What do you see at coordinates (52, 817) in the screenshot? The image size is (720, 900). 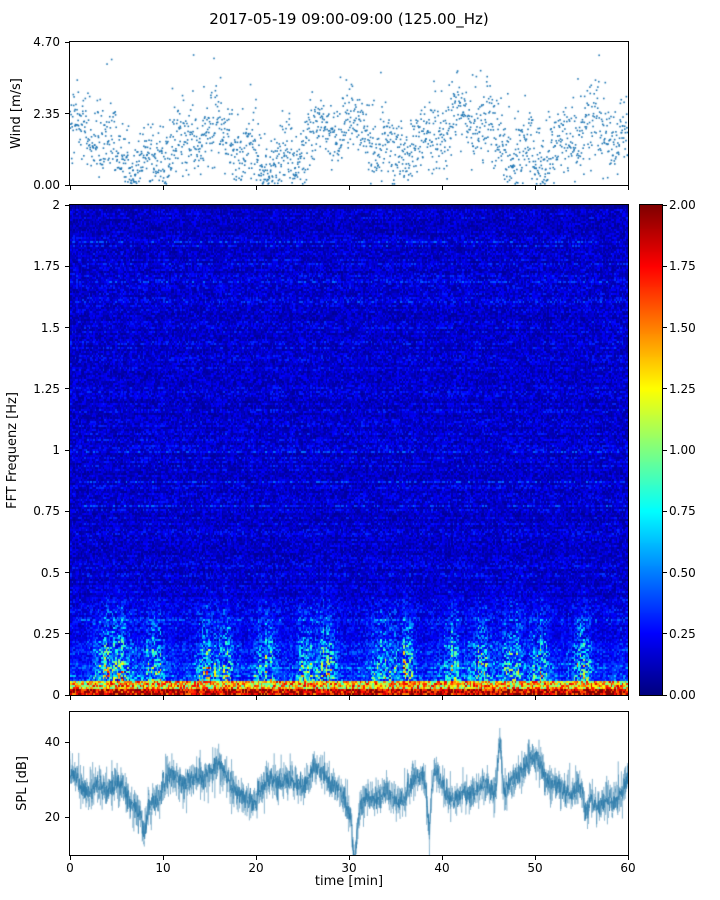 I see `y-tick-label: 20` at bounding box center [52, 817].